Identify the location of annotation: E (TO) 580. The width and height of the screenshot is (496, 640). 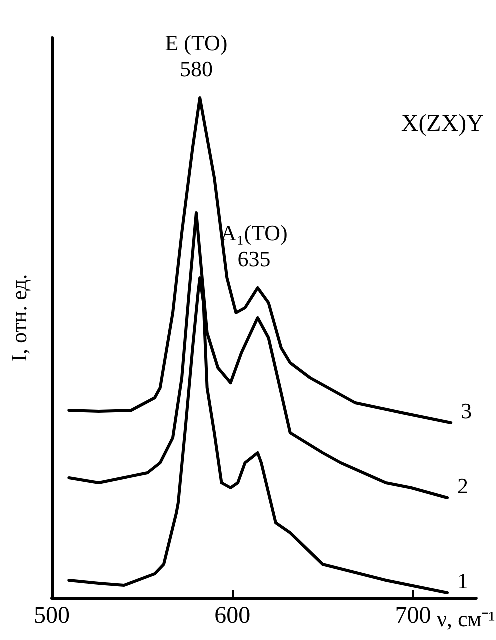
(196, 56).